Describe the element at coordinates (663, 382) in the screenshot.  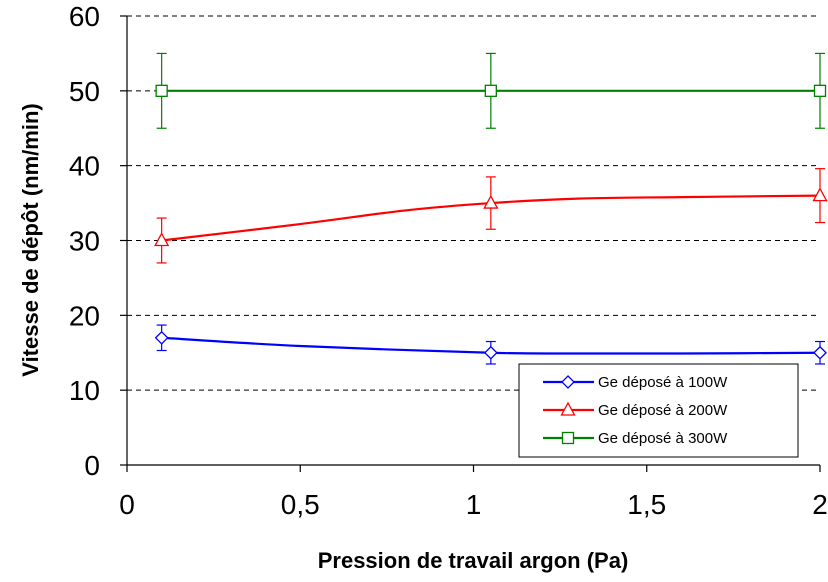
I see `legend-label: Ge déposé à 100W` at that location.